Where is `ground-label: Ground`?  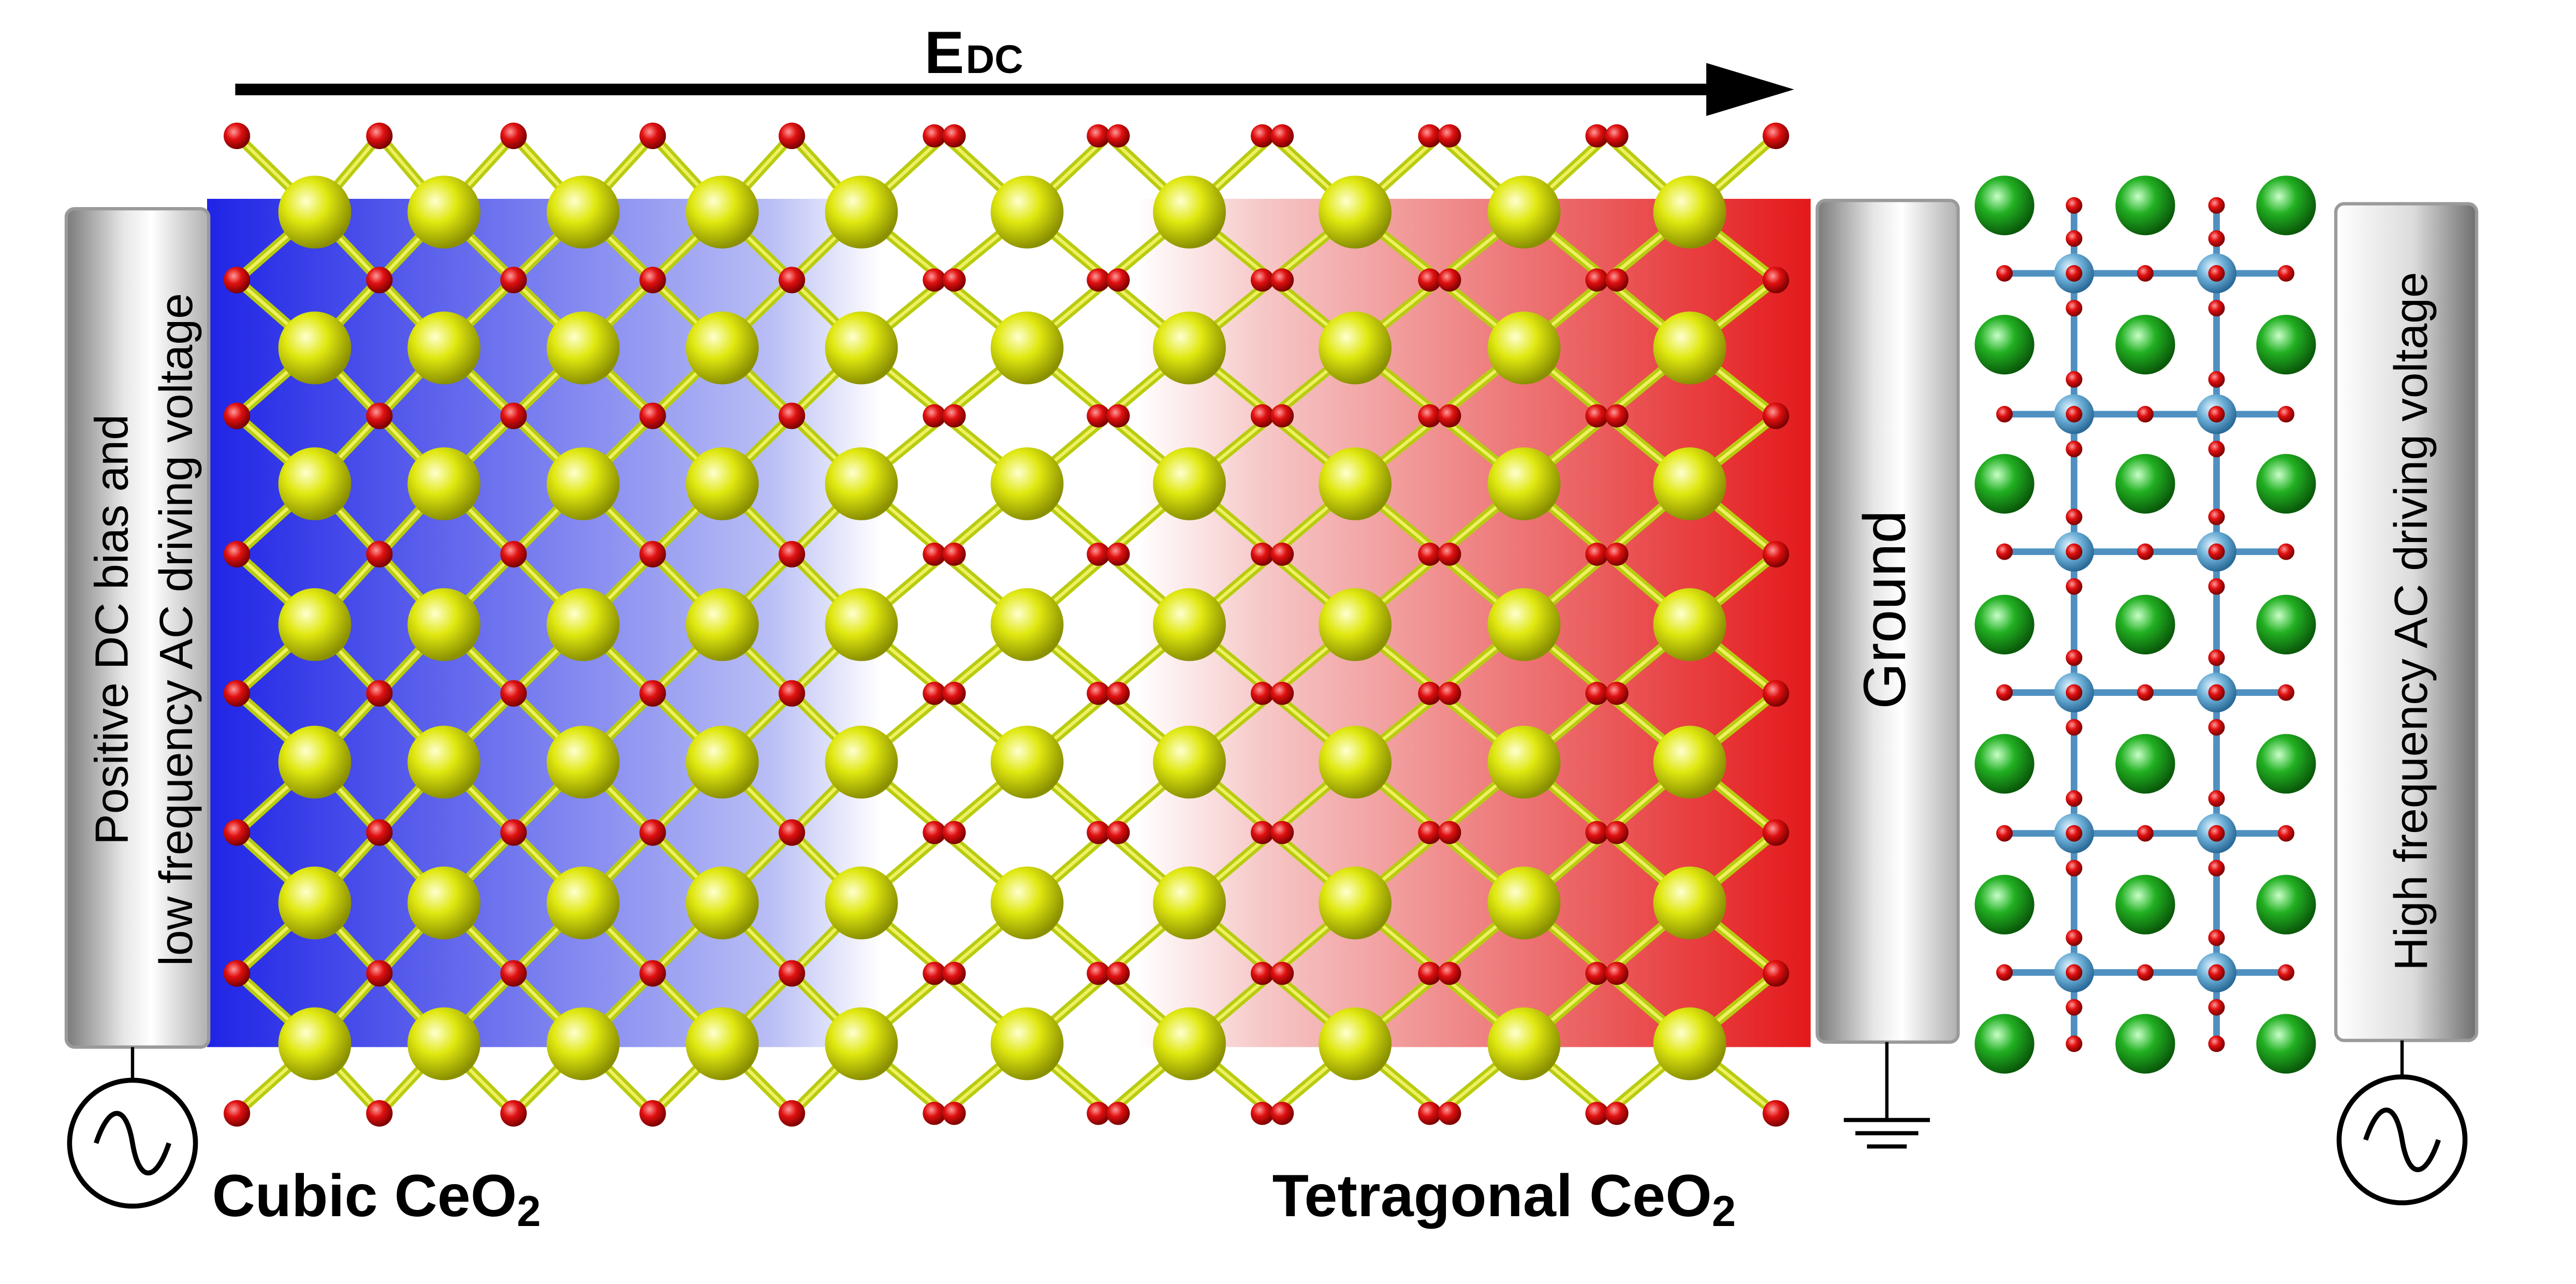 ground-label: Ground is located at coordinates (1885, 609).